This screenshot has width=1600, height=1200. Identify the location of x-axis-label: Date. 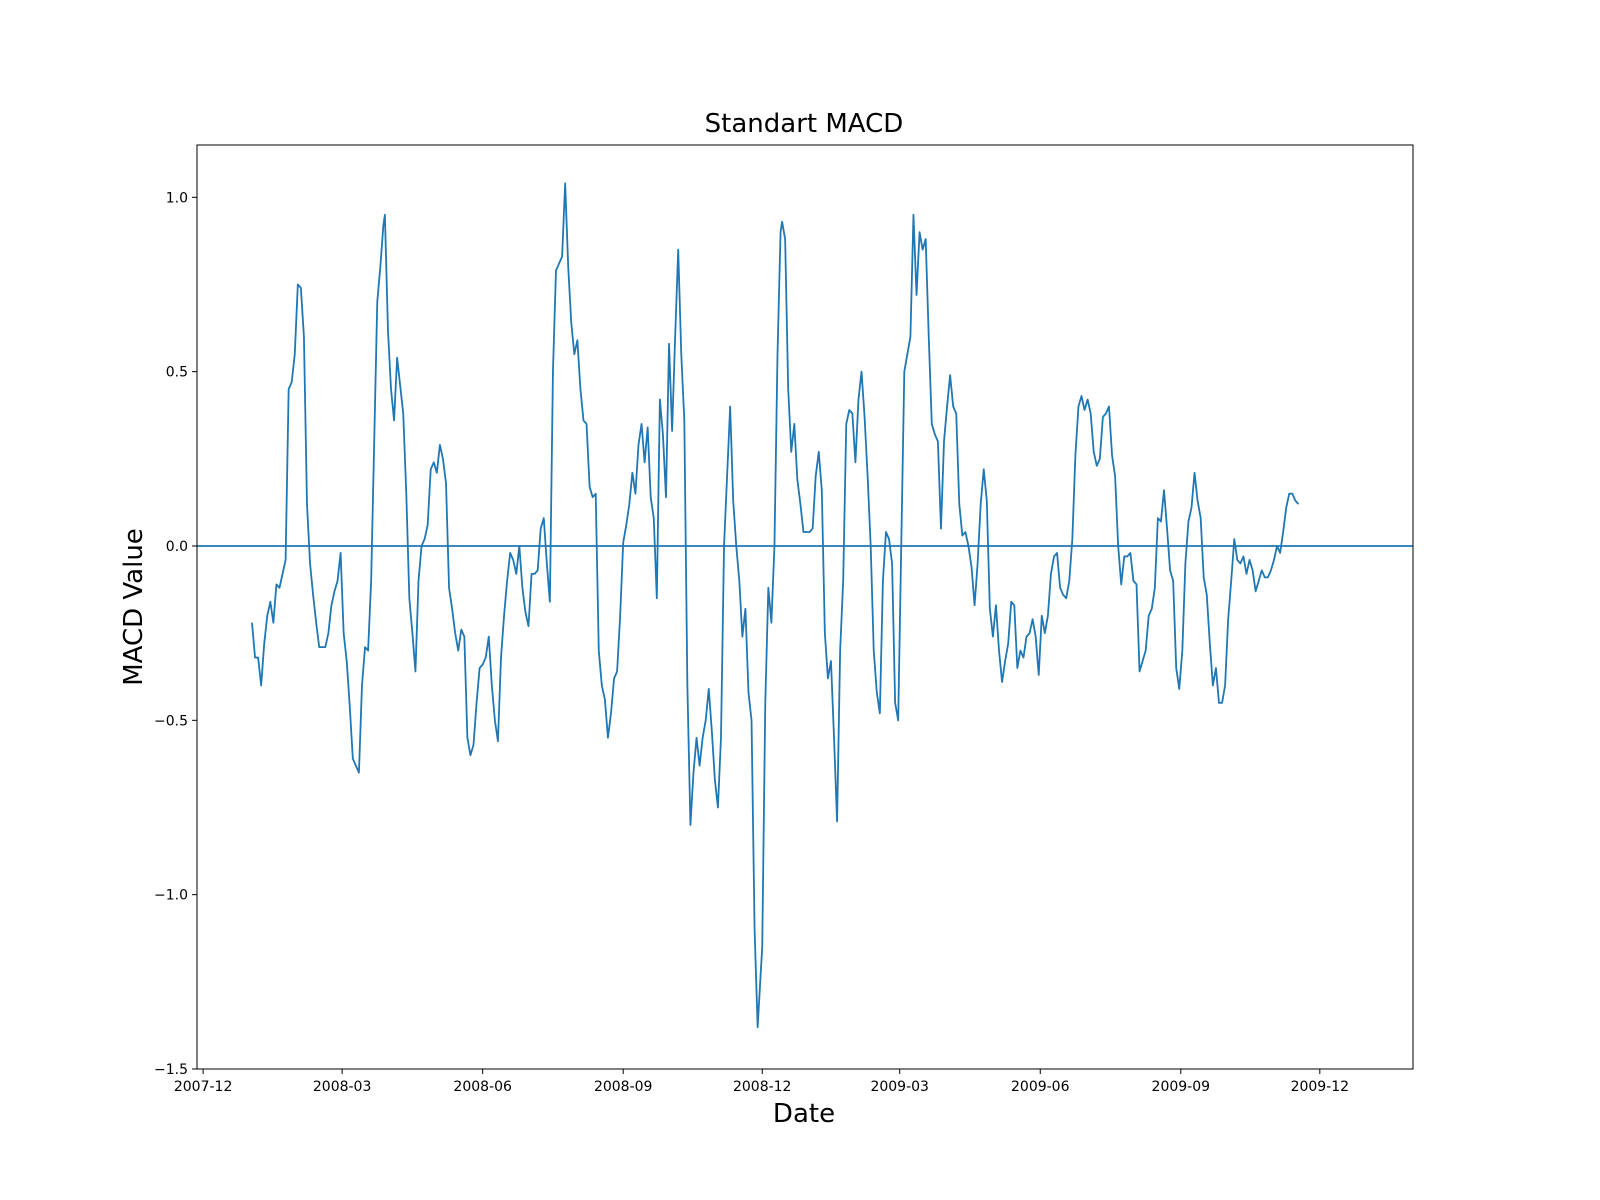
(804, 1114).